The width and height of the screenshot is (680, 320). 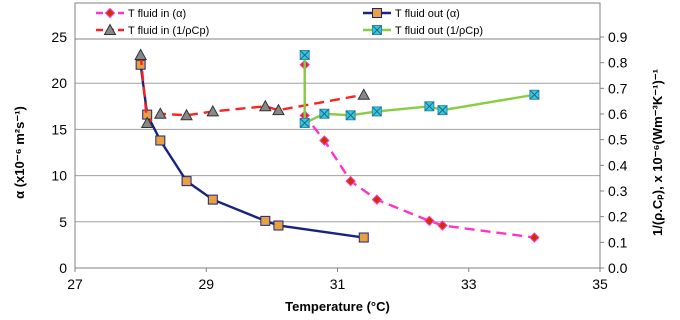 I want to click on legend-label: T fluid out (1/ρCp), so click(x=439, y=31).